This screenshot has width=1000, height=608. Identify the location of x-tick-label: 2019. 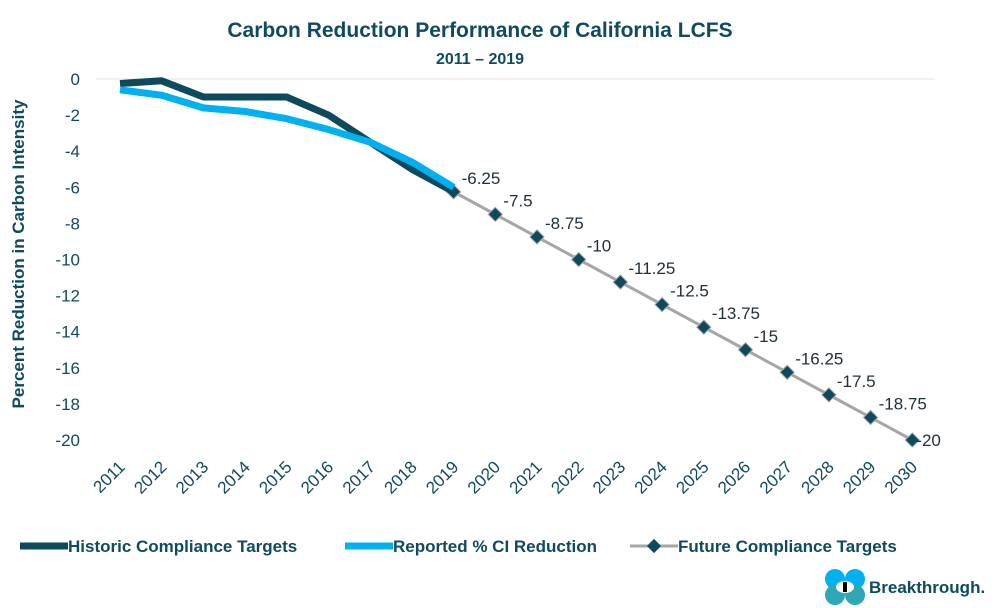
(442, 477).